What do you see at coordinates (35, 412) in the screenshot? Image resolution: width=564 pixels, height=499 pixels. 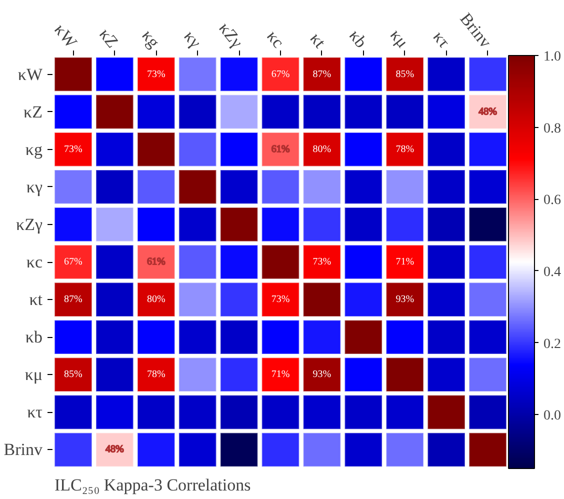 I see `y-tick-label: κτ` at bounding box center [35, 412].